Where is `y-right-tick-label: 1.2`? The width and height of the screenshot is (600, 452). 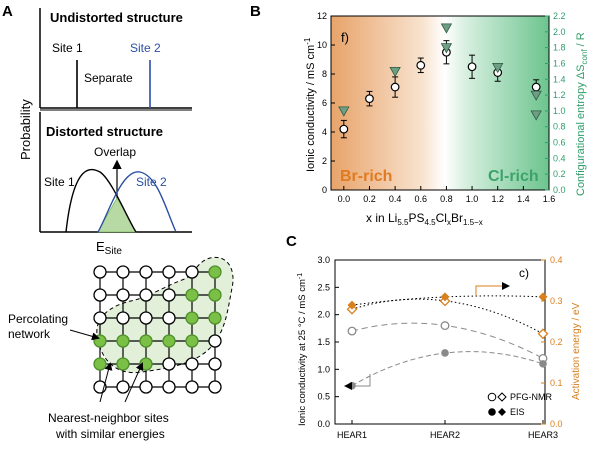 y-right-tick-label: 1.2 is located at coordinates (559, 95).